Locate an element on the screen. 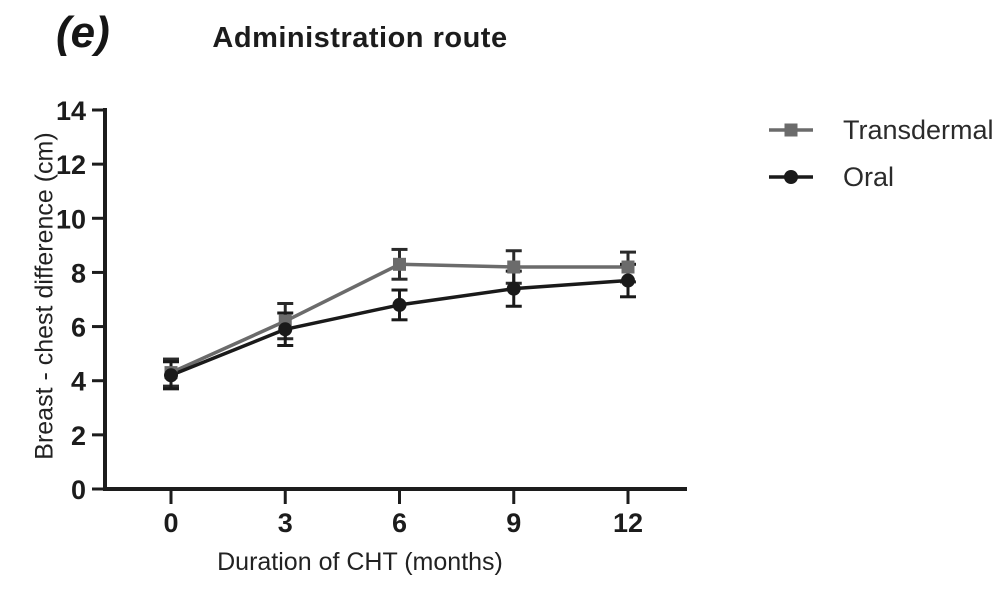 Image resolution: width=1008 pixels, height=613 pixels. legend-item-transdermal: Transdermal is located at coordinates (881, 130).